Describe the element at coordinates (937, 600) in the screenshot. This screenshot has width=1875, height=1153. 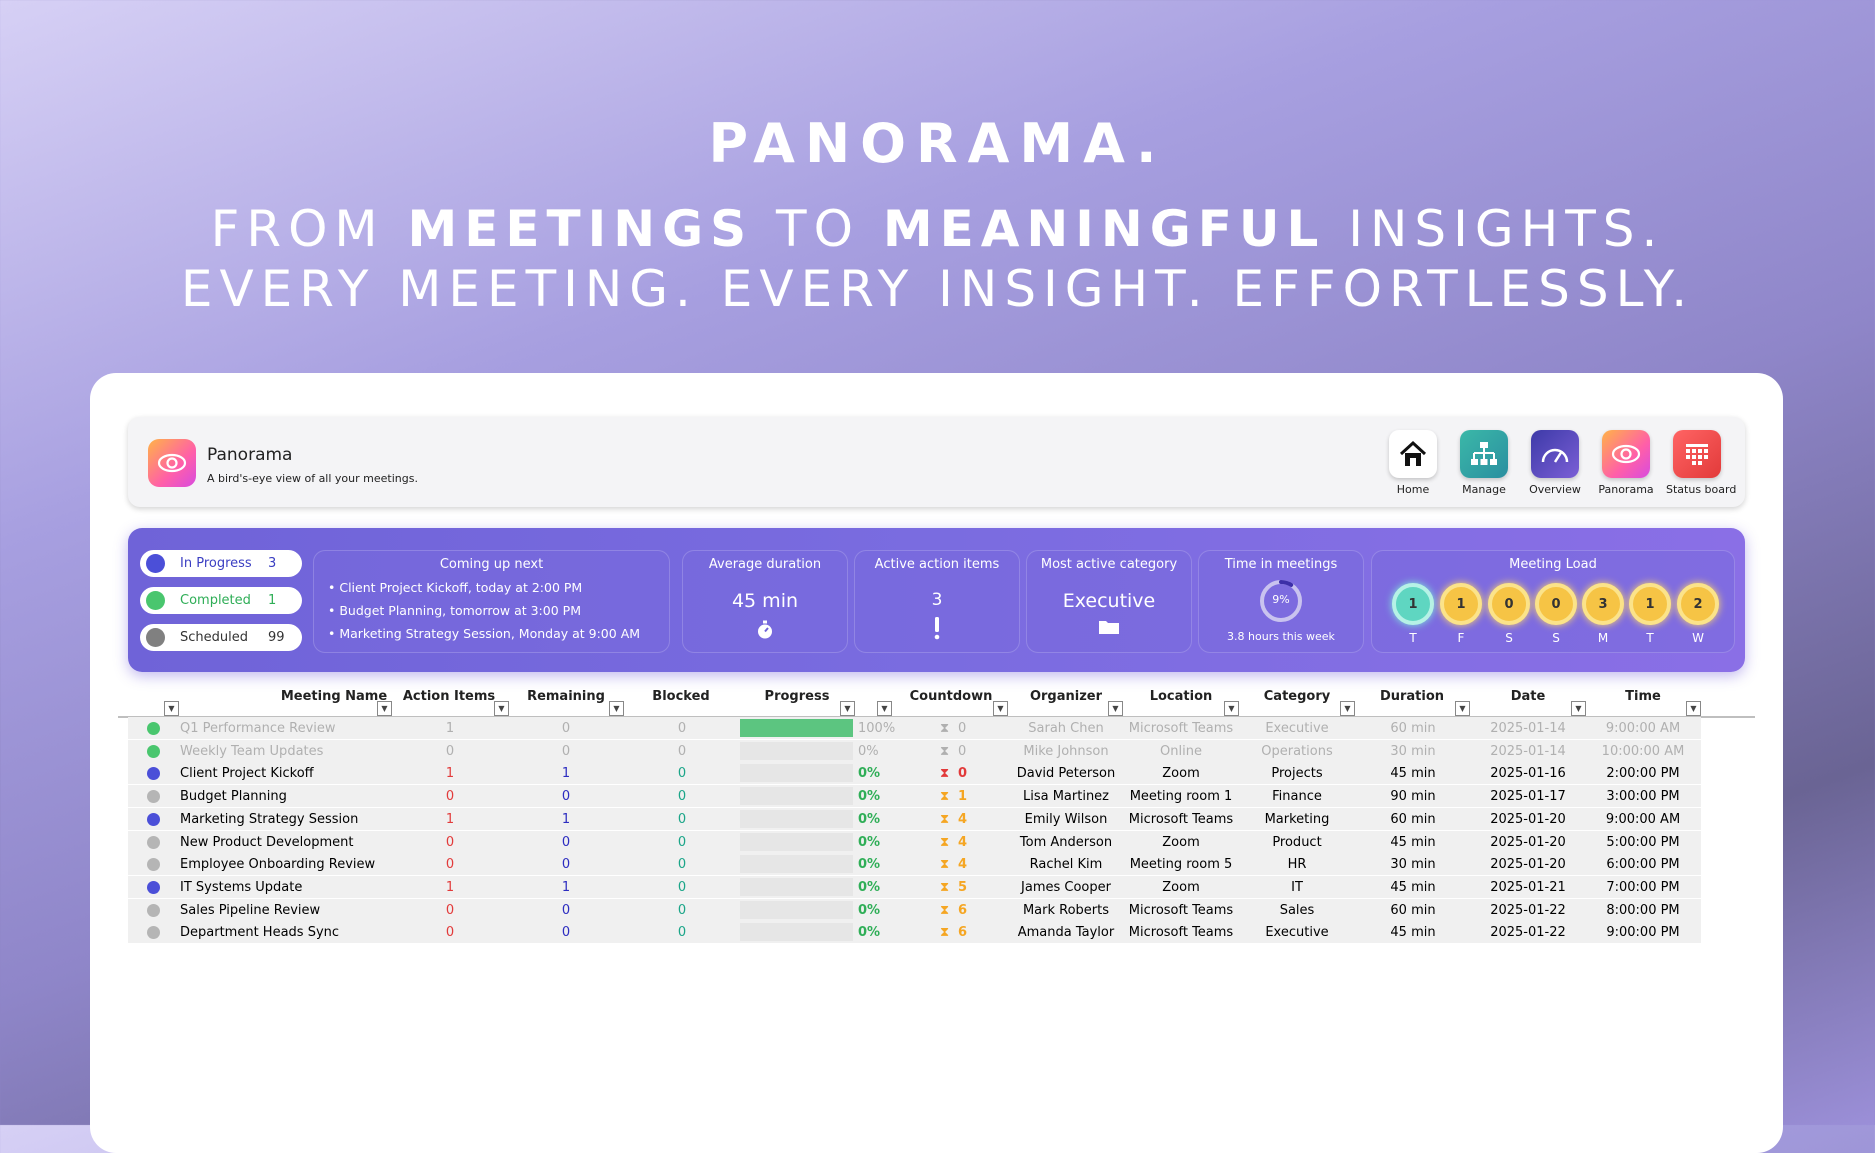
I see `active-items-value: 3` at that location.